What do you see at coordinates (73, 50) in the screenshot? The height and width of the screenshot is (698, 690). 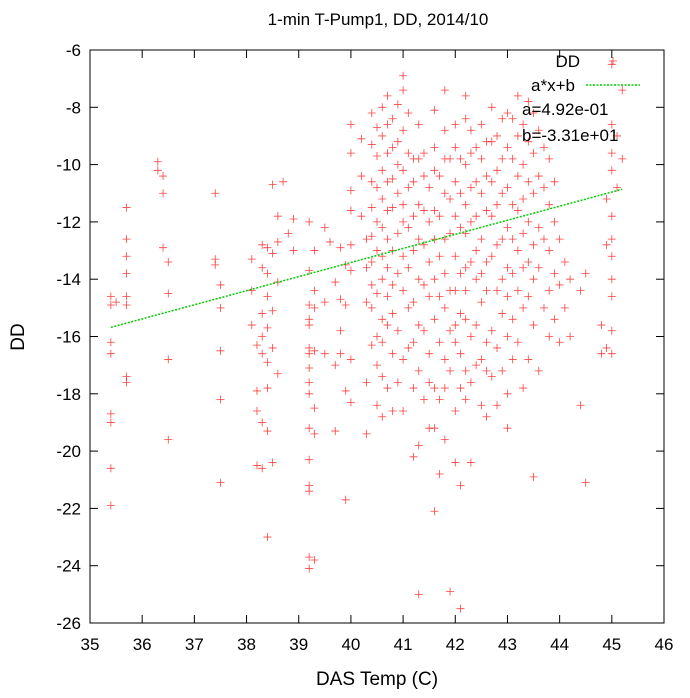 I see `y-tick-label: -6` at bounding box center [73, 50].